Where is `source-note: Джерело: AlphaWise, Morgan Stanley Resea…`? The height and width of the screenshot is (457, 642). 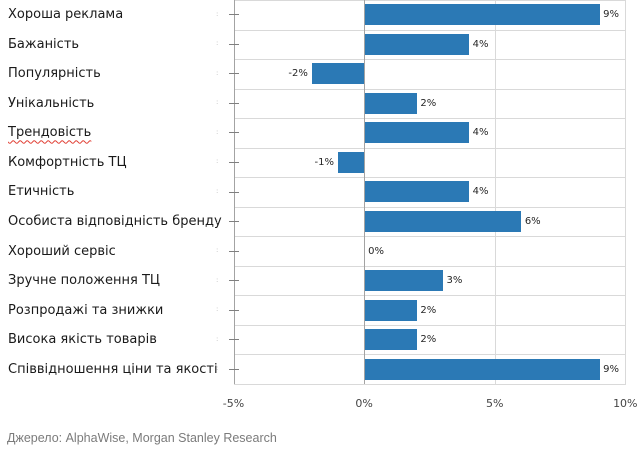
source-note: Джерело: AlphaWise, Morgan Stanley Resea… is located at coordinates (142, 438).